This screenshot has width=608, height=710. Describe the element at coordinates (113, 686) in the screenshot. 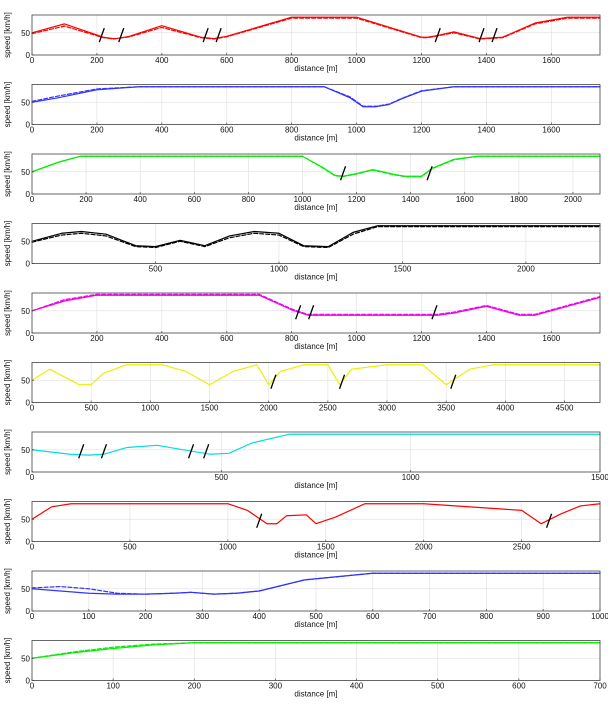

I see `x-tick-label: 100` at that location.